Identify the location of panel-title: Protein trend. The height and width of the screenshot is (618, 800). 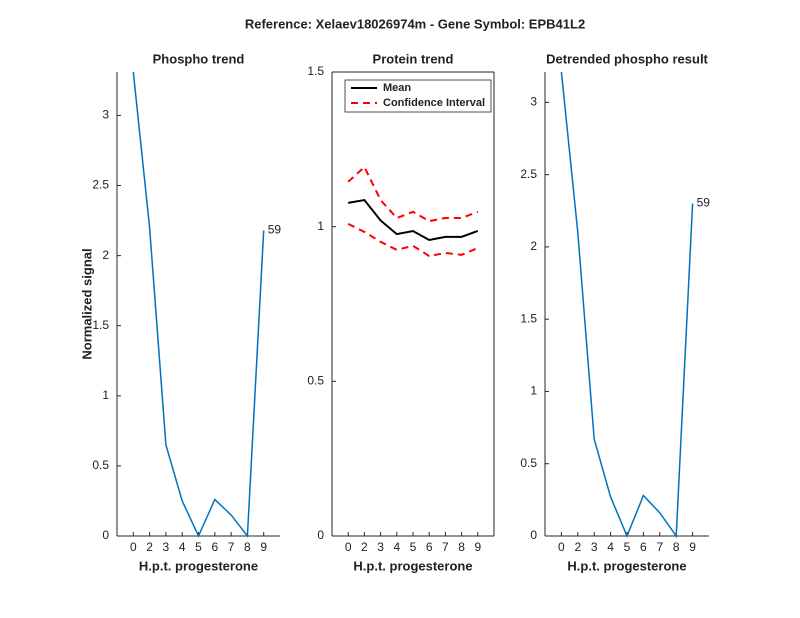
(413, 58).